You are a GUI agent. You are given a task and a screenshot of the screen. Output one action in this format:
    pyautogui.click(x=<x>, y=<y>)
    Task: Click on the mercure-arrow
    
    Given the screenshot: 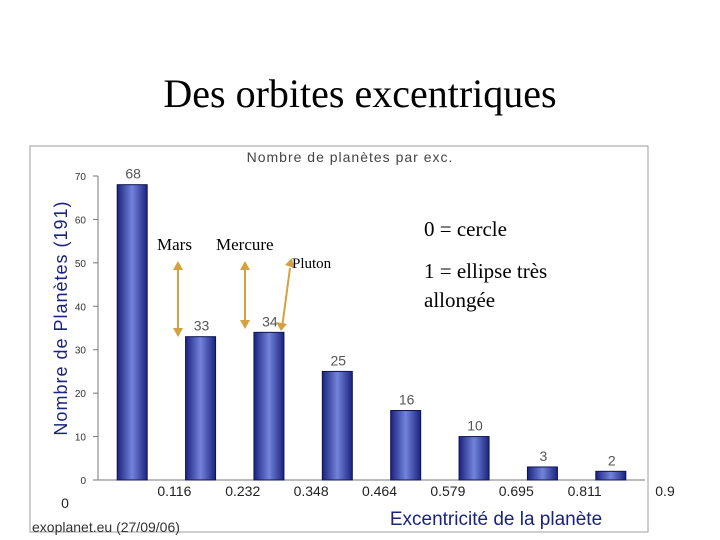 What is the action you would take?
    pyautogui.click(x=245, y=295)
    